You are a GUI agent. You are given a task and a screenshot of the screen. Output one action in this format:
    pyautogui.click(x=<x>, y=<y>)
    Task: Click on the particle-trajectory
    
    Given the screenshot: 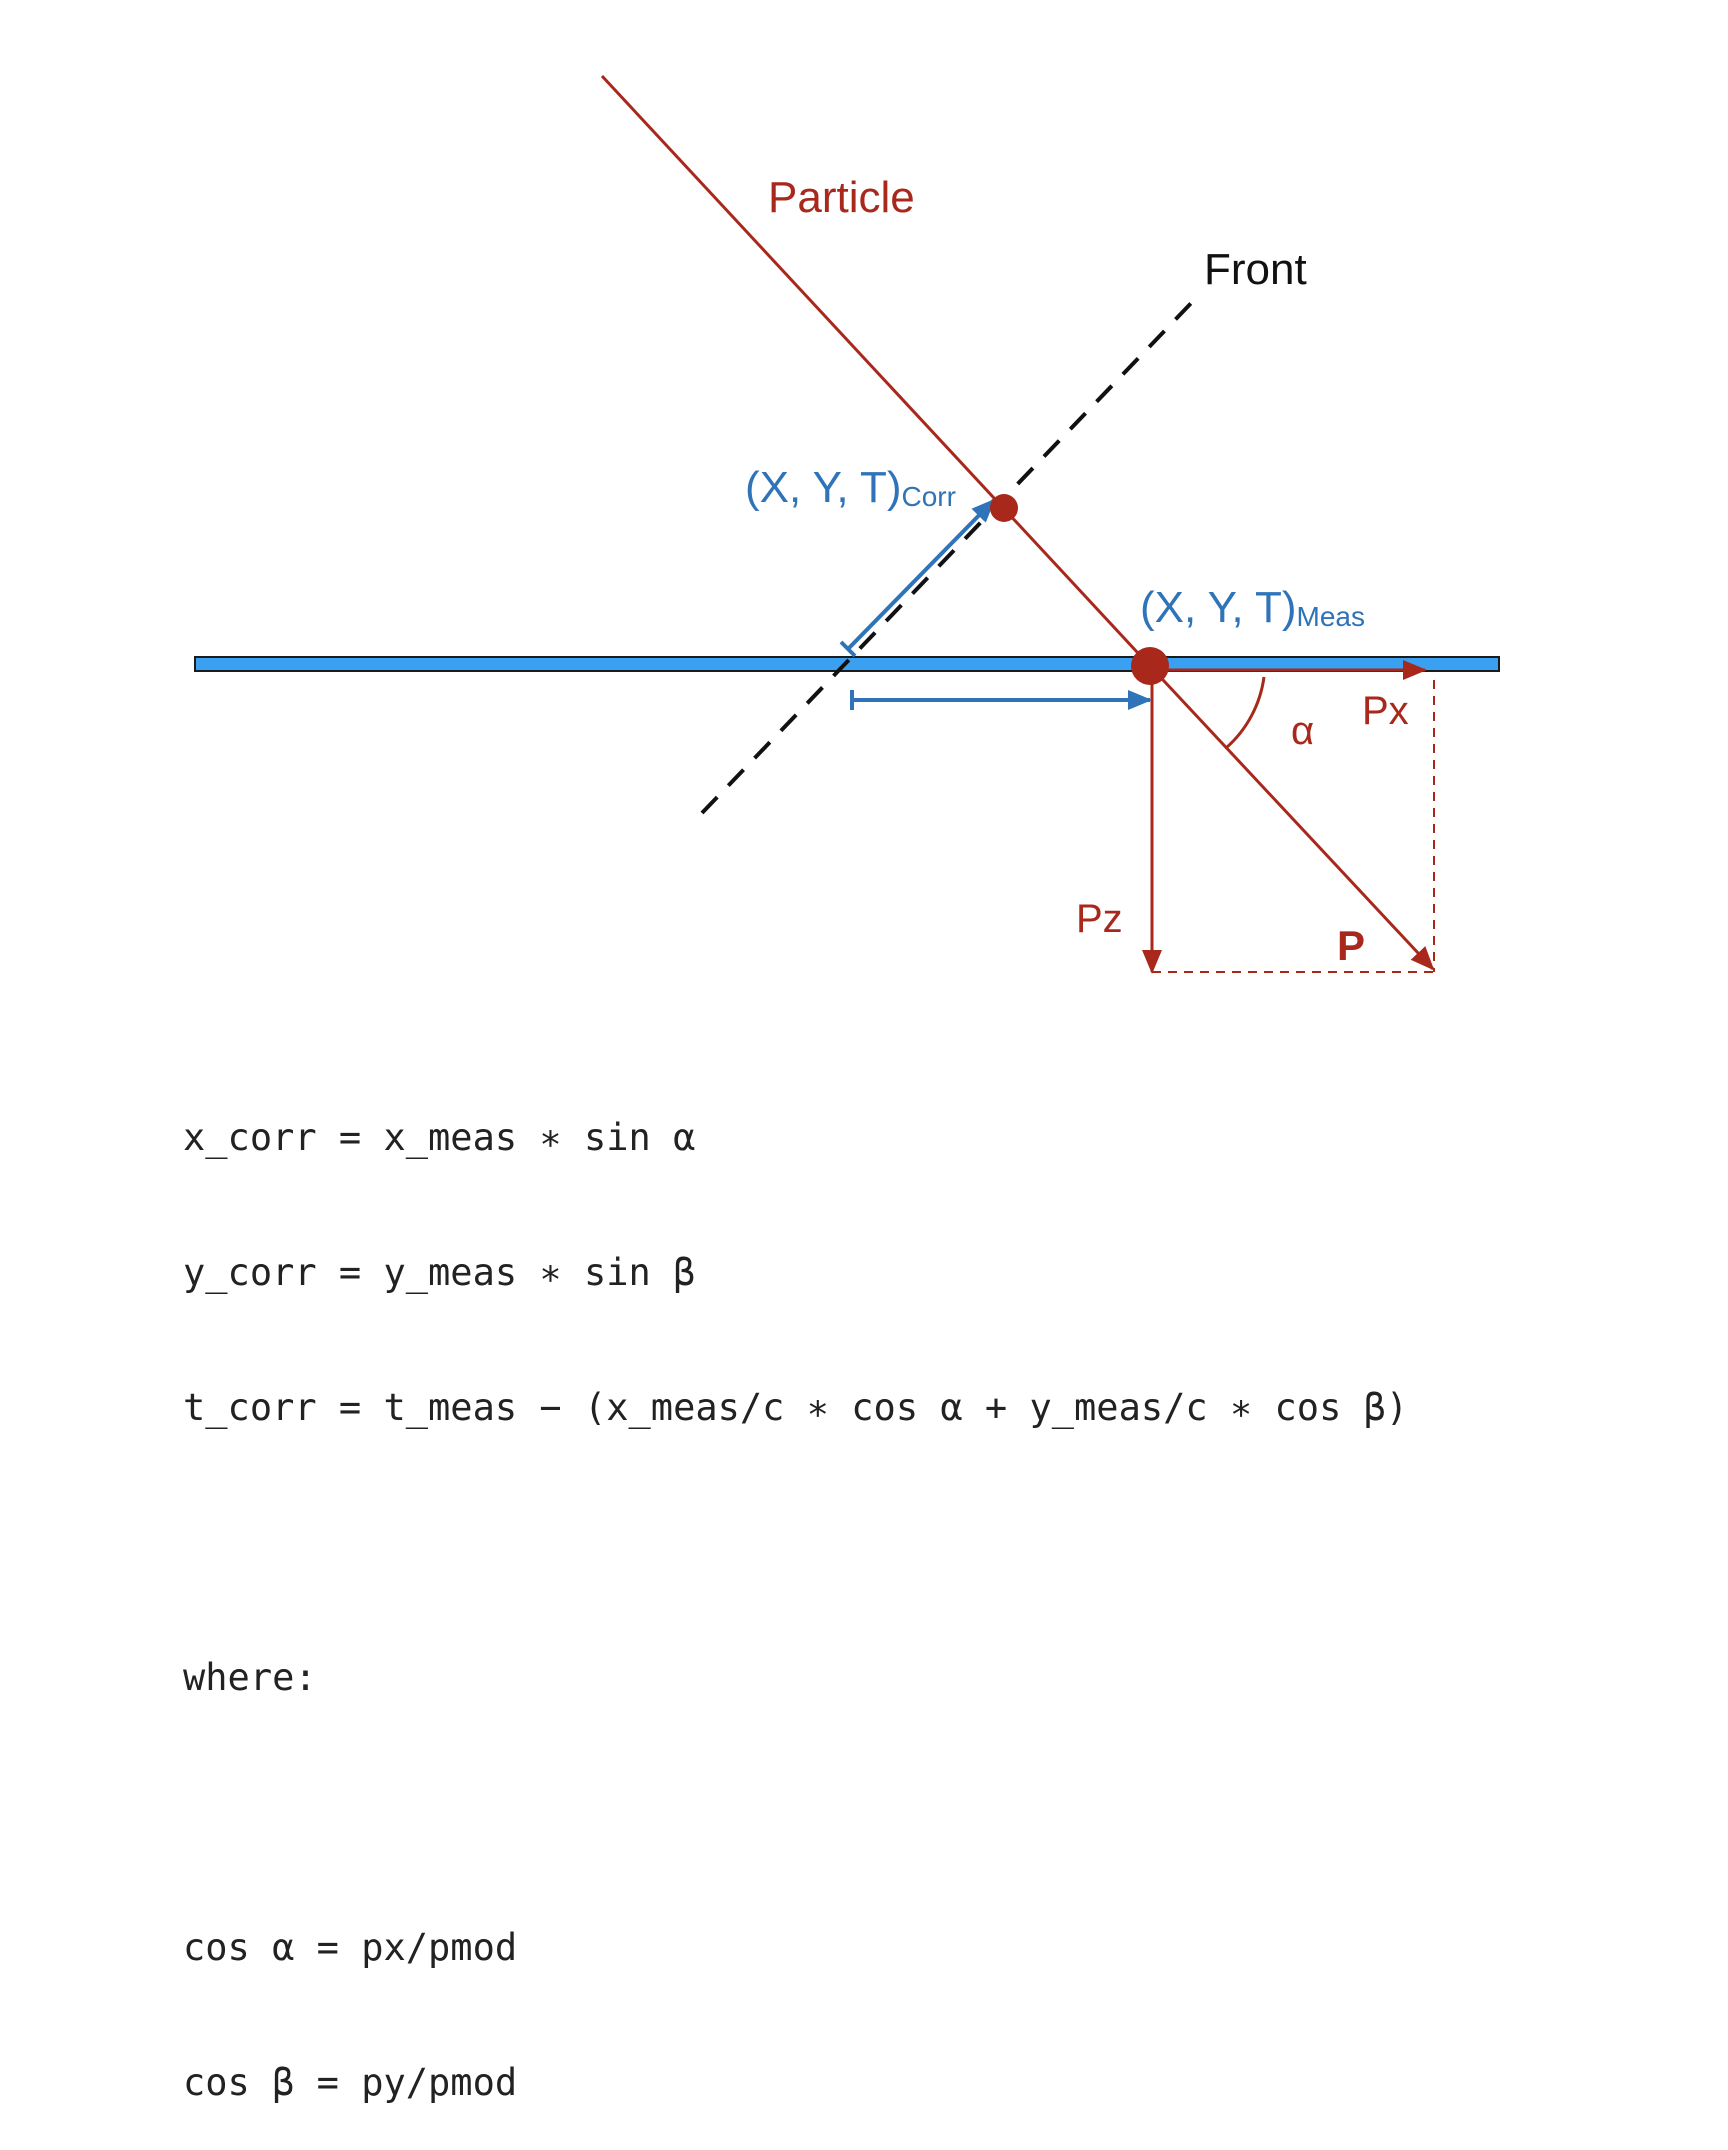 What is the action you would take?
    pyautogui.click(x=876, y=371)
    